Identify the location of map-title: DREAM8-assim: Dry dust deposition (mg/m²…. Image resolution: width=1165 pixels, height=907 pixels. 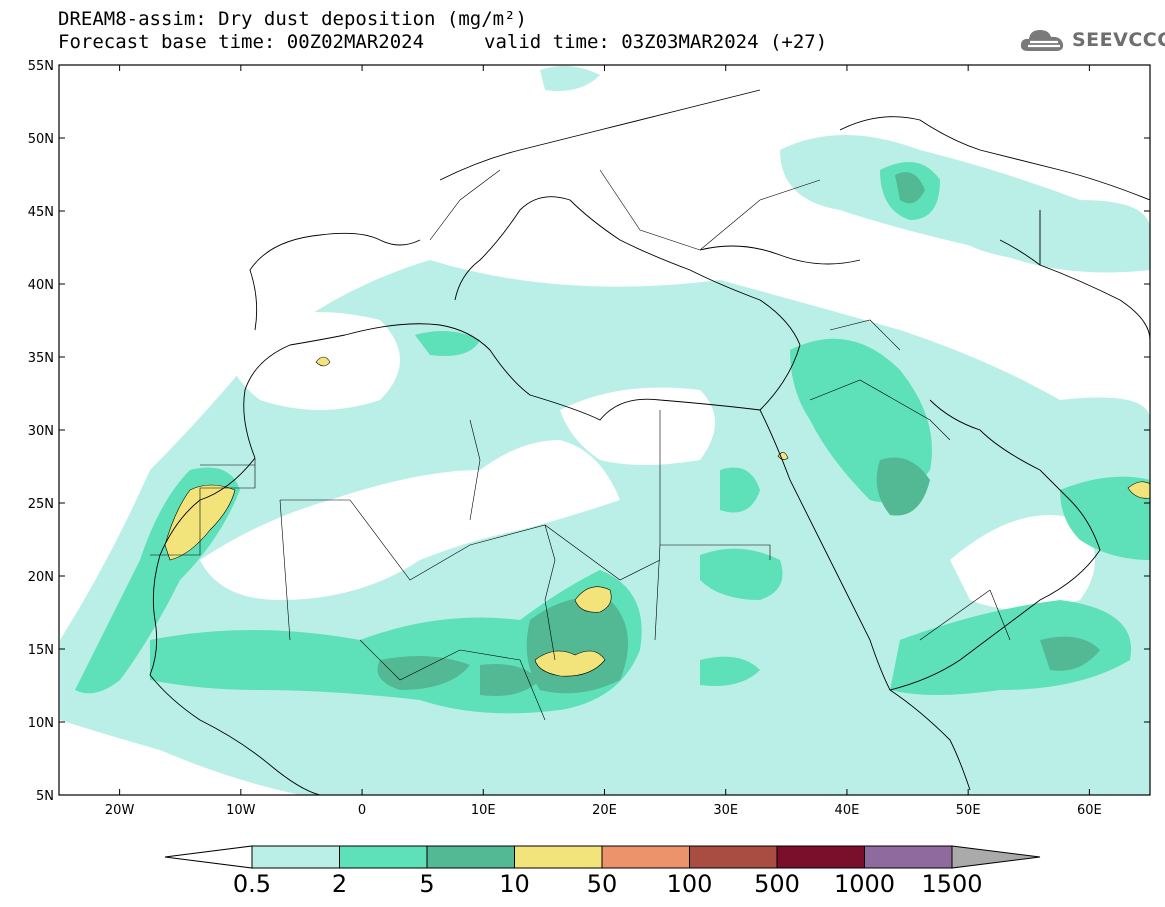
(292, 19).